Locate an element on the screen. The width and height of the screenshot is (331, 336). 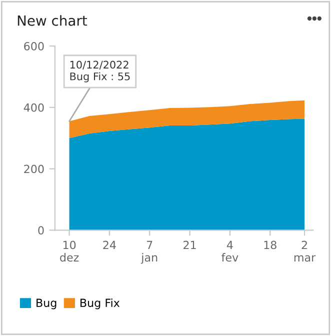
y-tick-label: 0 is located at coordinates (41, 230).